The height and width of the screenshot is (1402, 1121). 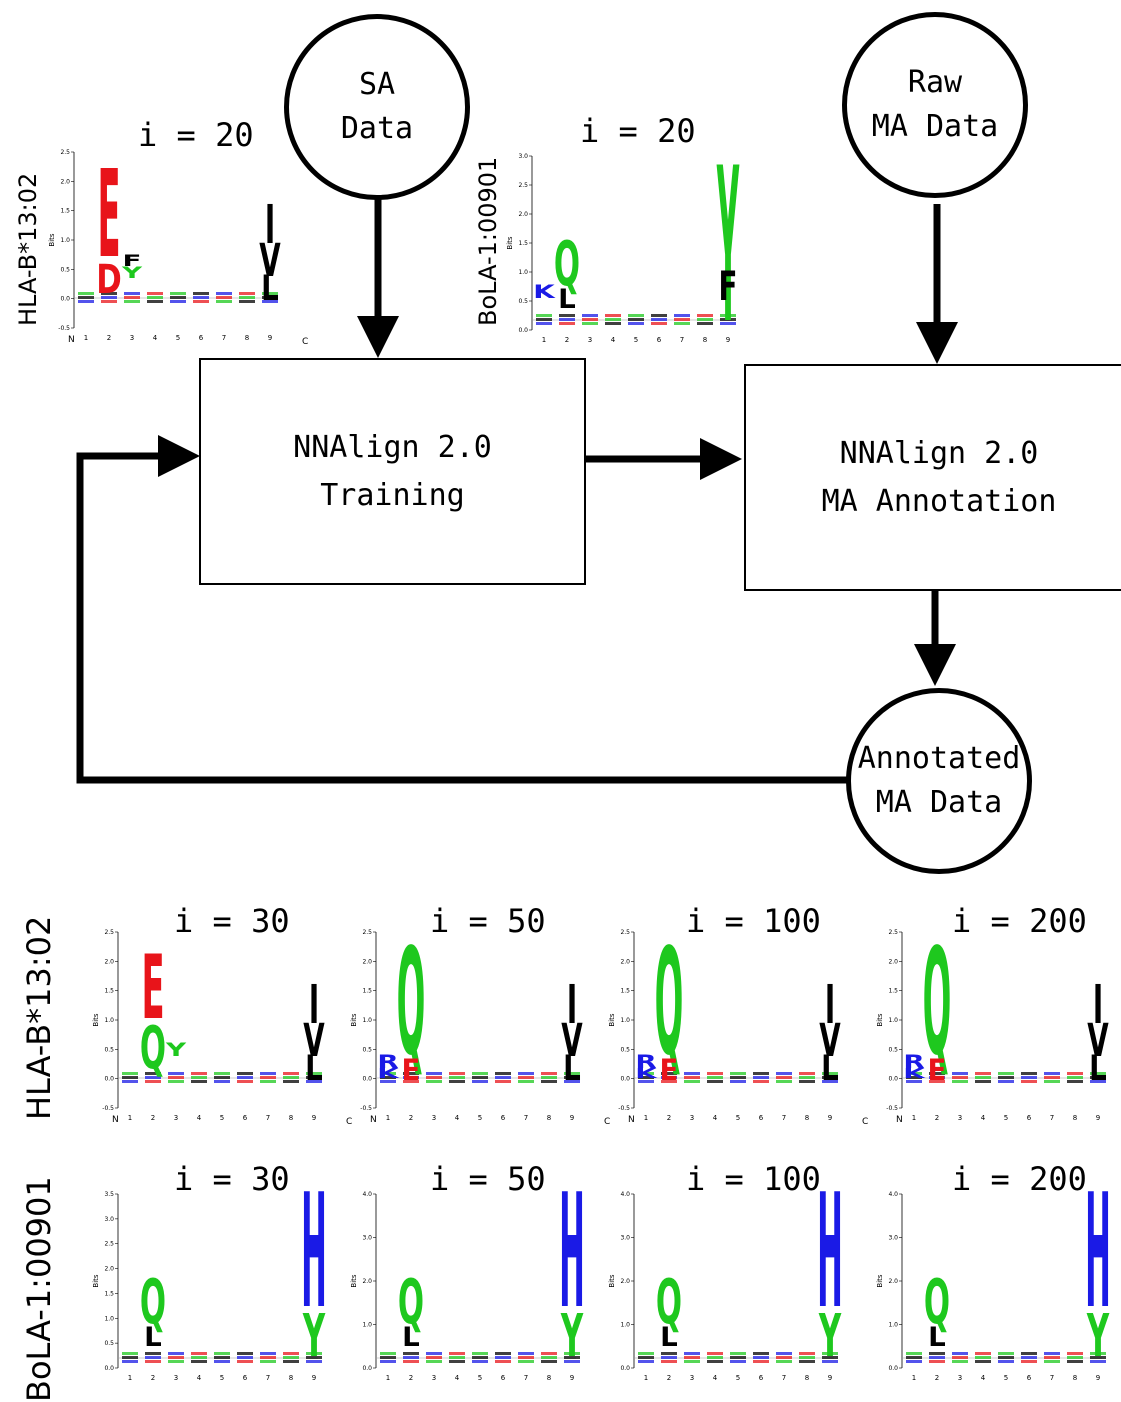 I want to click on position-label: 7, so click(x=268, y=1118).